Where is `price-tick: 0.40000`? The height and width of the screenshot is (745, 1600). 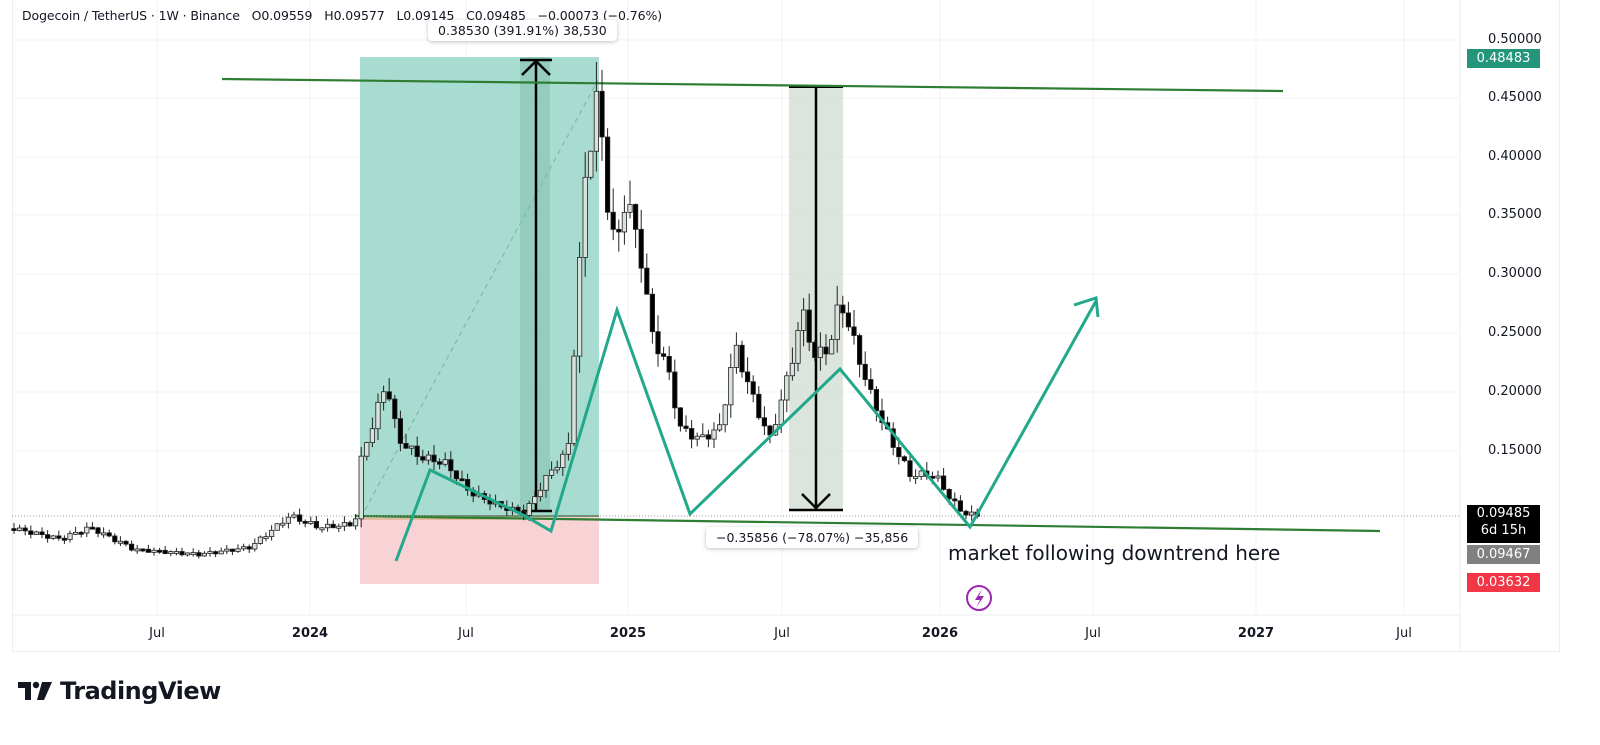
price-tick: 0.40000 is located at coordinates (1515, 156).